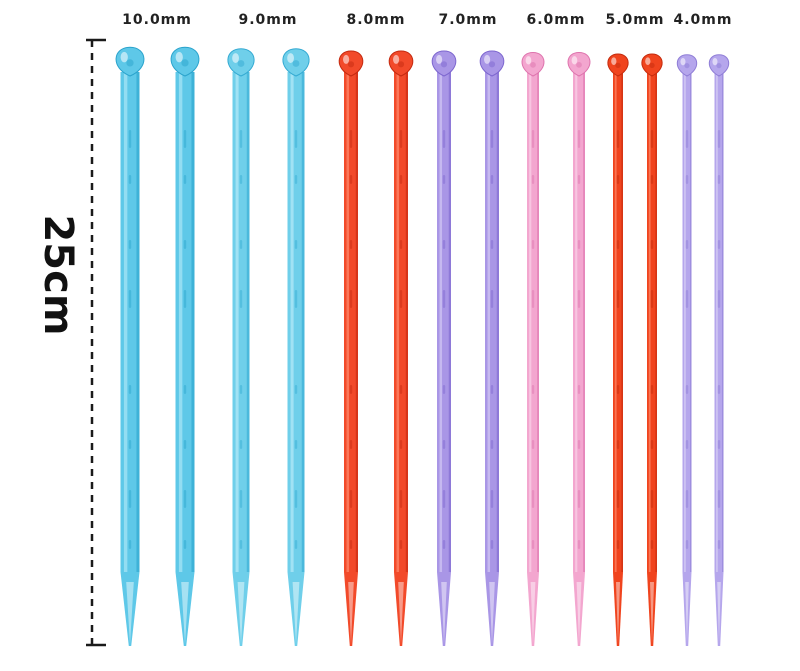  I want to click on size-label-6mm: 6.0mm, so click(556, 20).